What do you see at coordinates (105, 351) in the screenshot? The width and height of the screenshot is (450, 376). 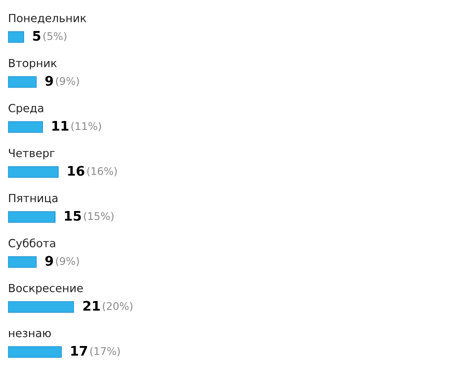 I see `annotation: (17%)` at bounding box center [105, 351].